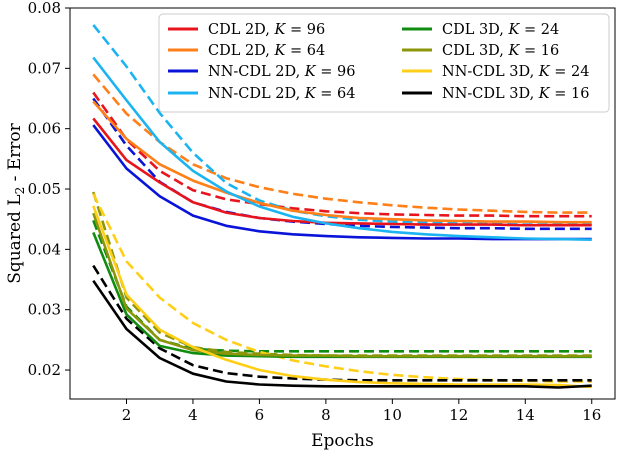 Image resolution: width=623 pixels, height=451 pixels. I want to click on y-tick-label: 0.05, so click(44, 189).